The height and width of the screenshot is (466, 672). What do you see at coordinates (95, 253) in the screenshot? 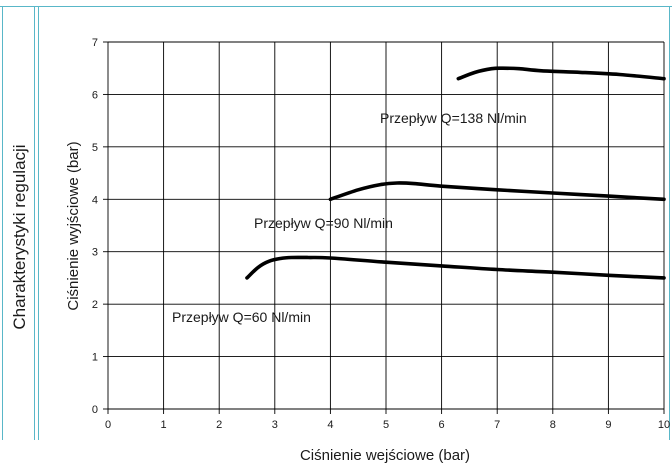
I see `y-tick-label: 3` at bounding box center [95, 253].